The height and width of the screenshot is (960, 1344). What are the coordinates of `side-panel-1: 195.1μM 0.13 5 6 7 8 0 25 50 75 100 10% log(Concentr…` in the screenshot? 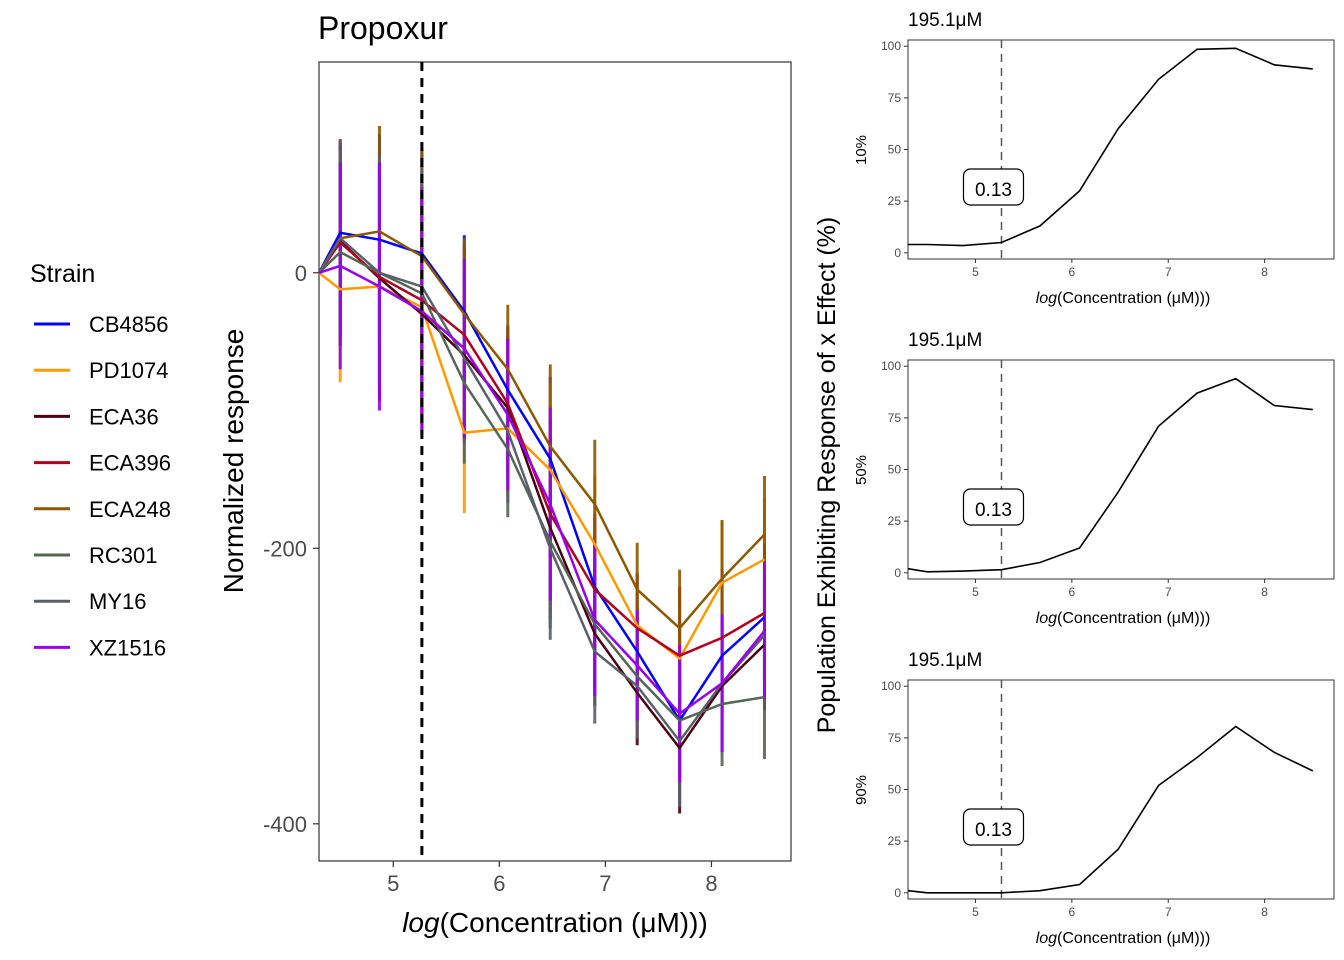 It's located at (1094, 158).